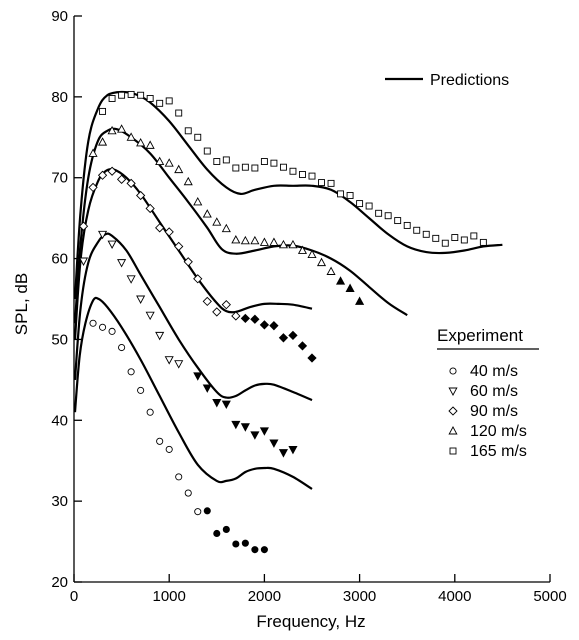  Describe the element at coordinates (549, 596) in the screenshot. I see `x-tick-label: 5000` at that location.